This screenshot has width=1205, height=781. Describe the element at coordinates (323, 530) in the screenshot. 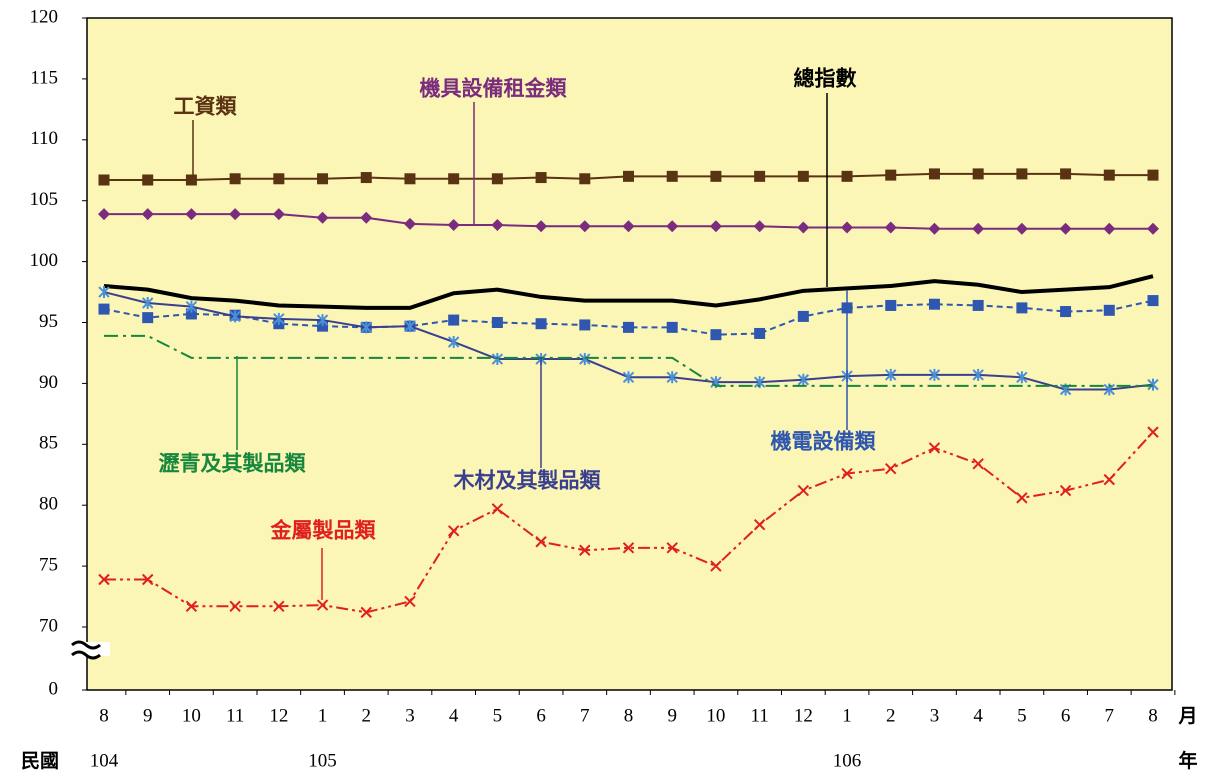

I see `series-label: 金屬製品類` at that location.